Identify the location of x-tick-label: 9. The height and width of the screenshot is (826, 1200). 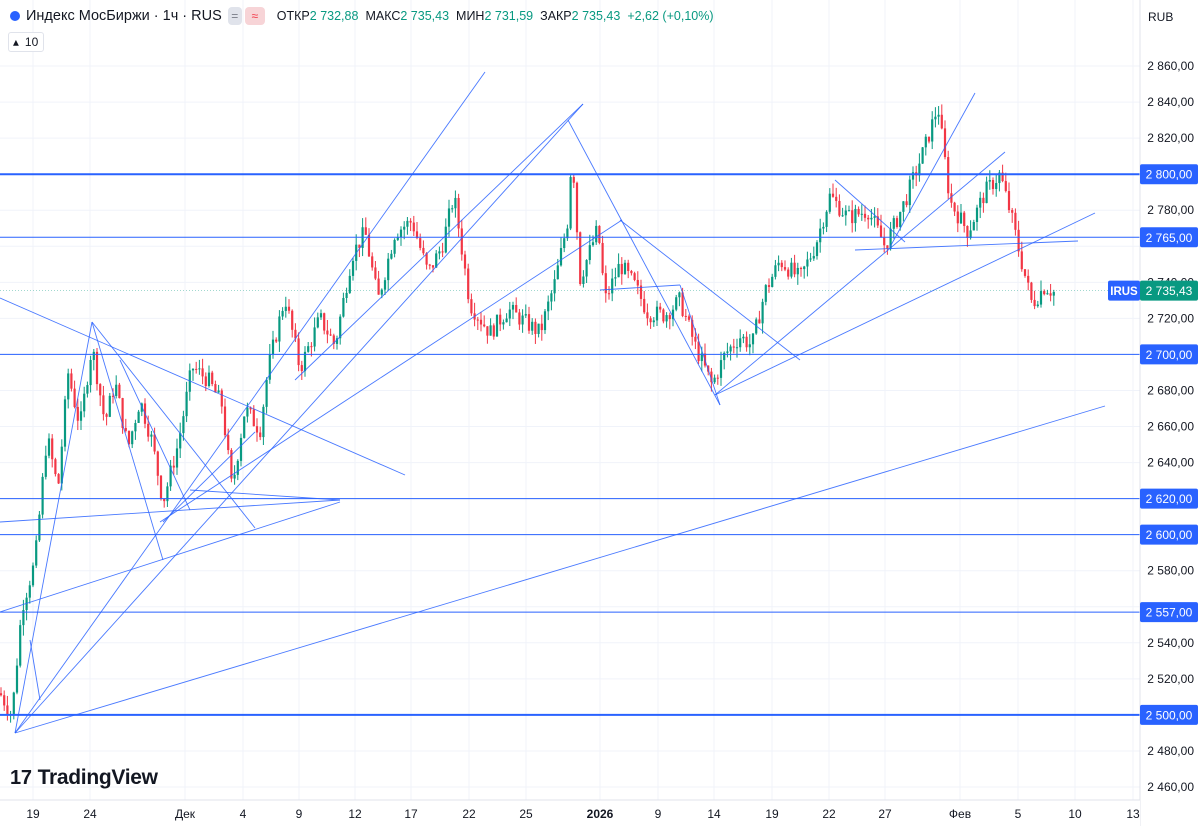
(658, 814).